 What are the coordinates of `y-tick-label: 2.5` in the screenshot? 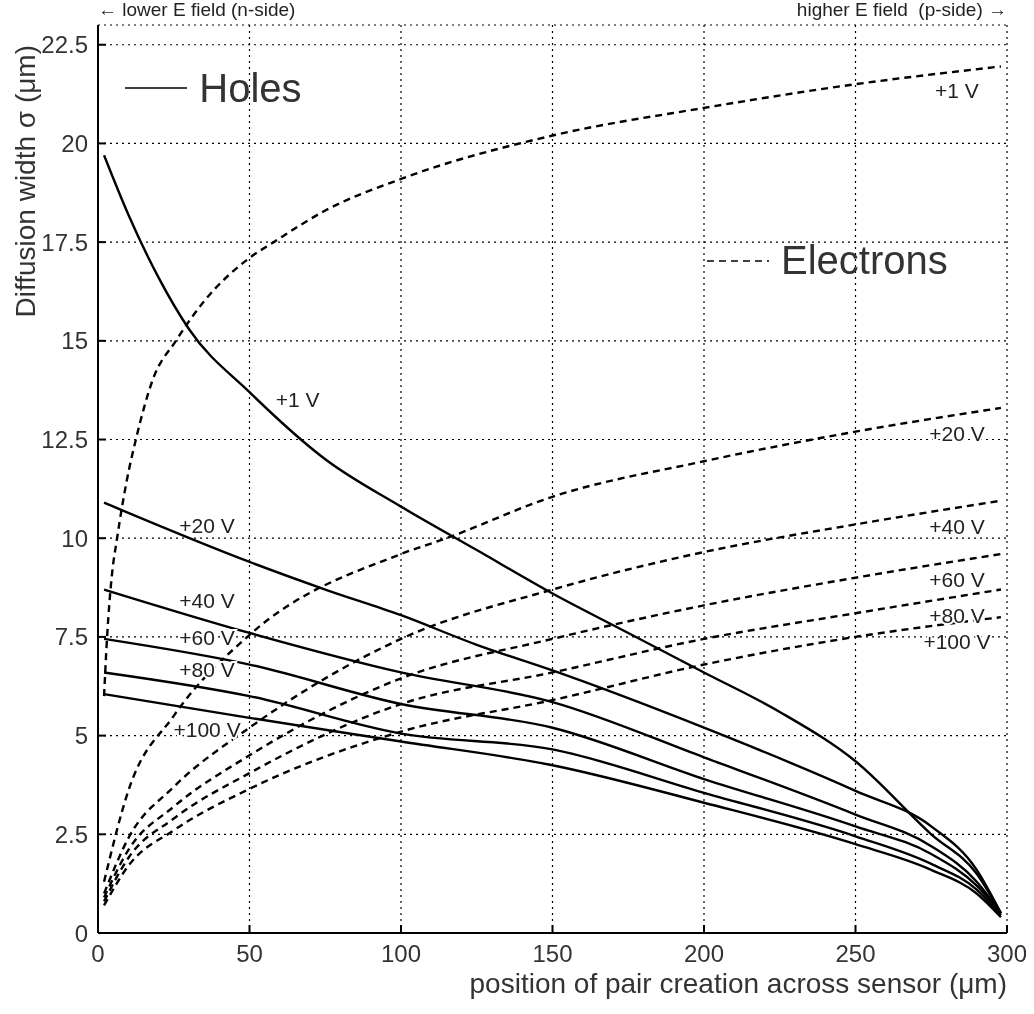 It's located at (71, 834).